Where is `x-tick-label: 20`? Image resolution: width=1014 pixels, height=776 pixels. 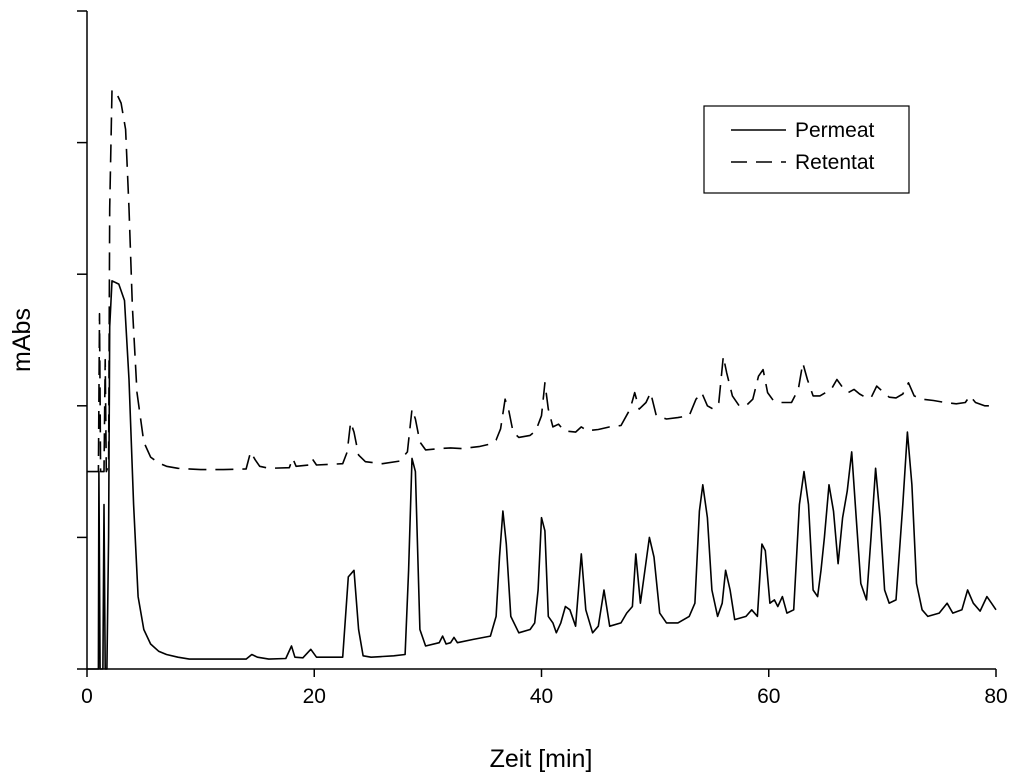 x-tick-label: 20 is located at coordinates (314, 696).